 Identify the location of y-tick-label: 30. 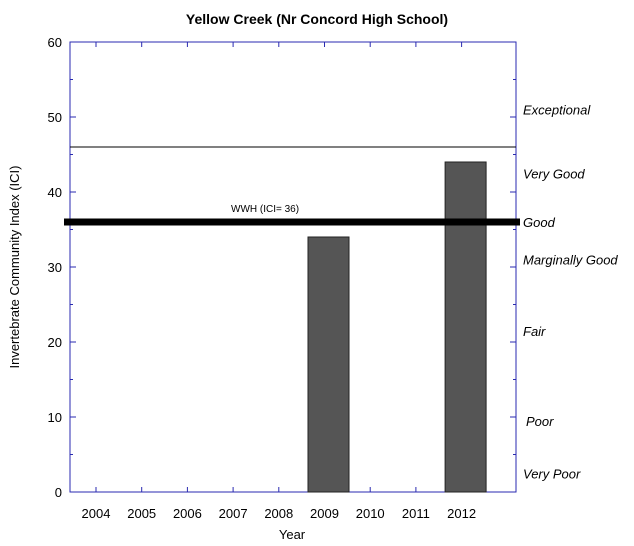
(55, 267).